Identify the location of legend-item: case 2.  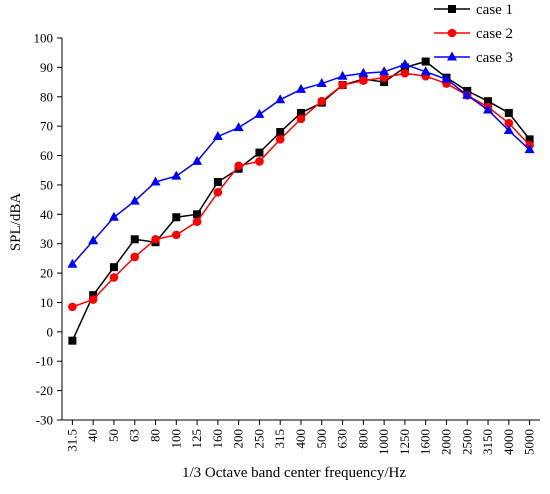
(473, 34).